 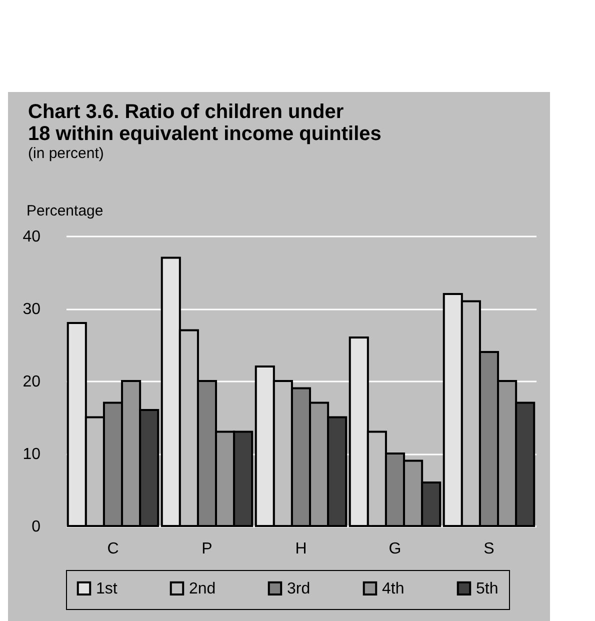 I want to click on x-tick-label: C, so click(x=113, y=549).